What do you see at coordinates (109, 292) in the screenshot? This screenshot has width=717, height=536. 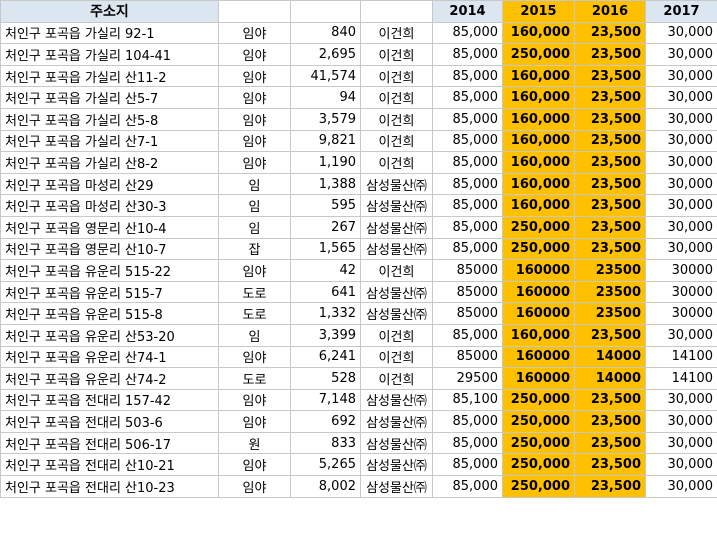 I see `address-cell: 처인구 포곡읍 유운리 515-7` at bounding box center [109, 292].